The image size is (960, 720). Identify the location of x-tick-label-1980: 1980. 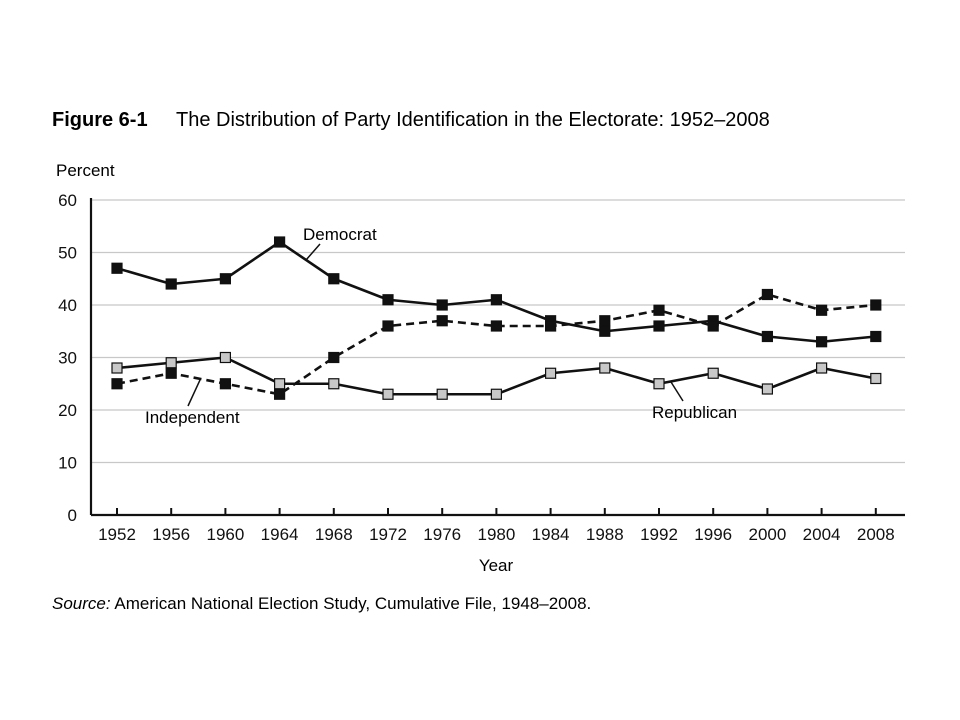
(496, 534).